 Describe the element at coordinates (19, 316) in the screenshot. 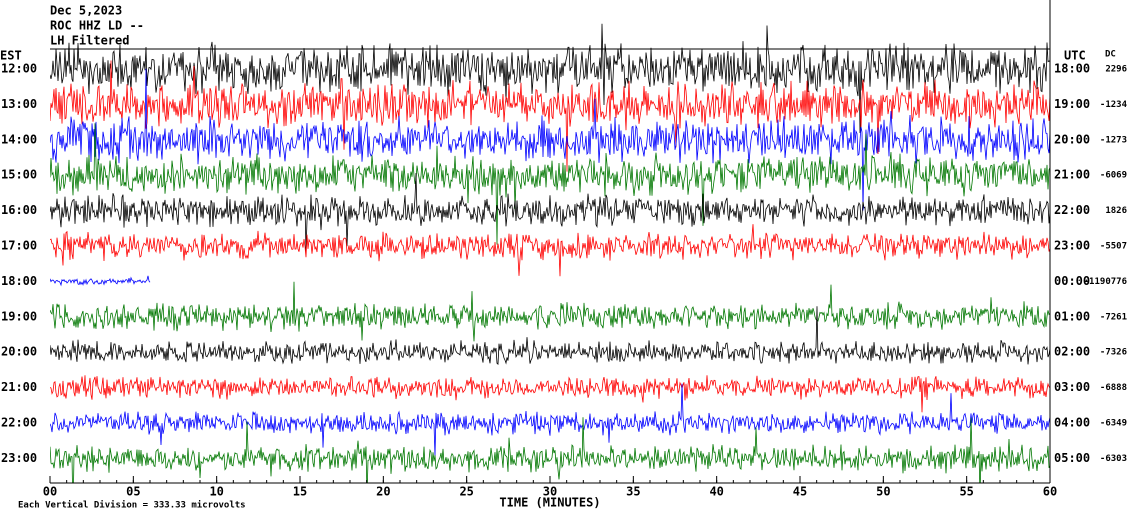

I see `est-label: 19:00` at that location.